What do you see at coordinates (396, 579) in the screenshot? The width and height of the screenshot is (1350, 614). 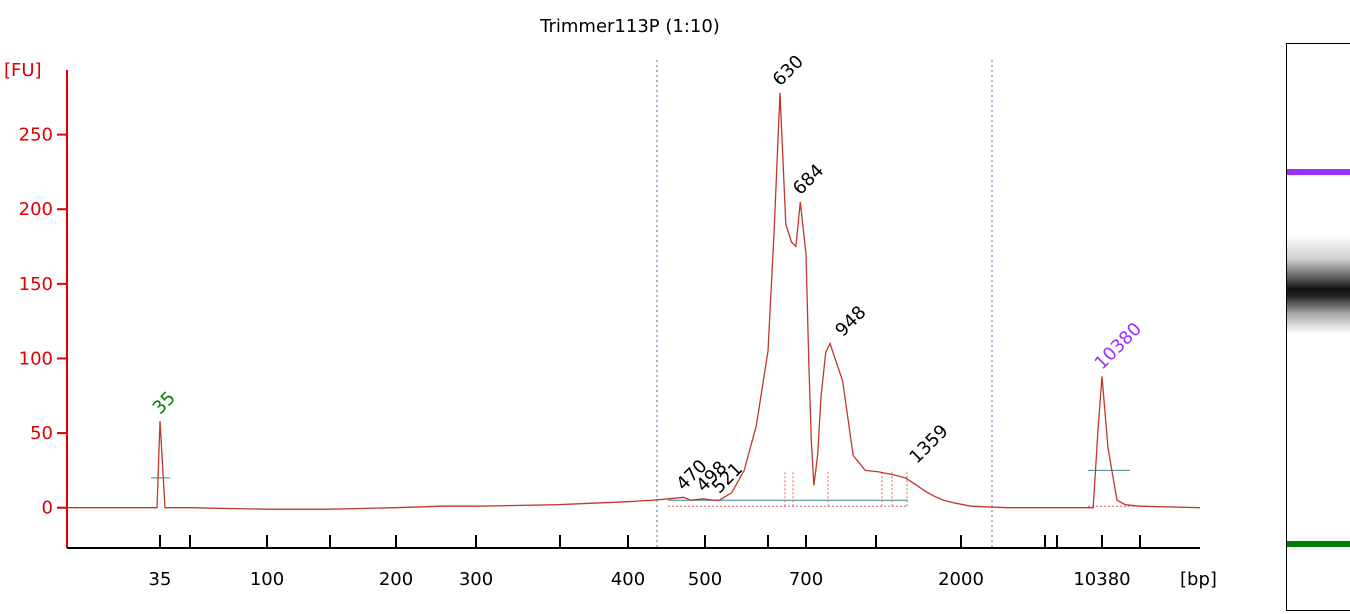 I see `x-tick-label: 200` at bounding box center [396, 579].